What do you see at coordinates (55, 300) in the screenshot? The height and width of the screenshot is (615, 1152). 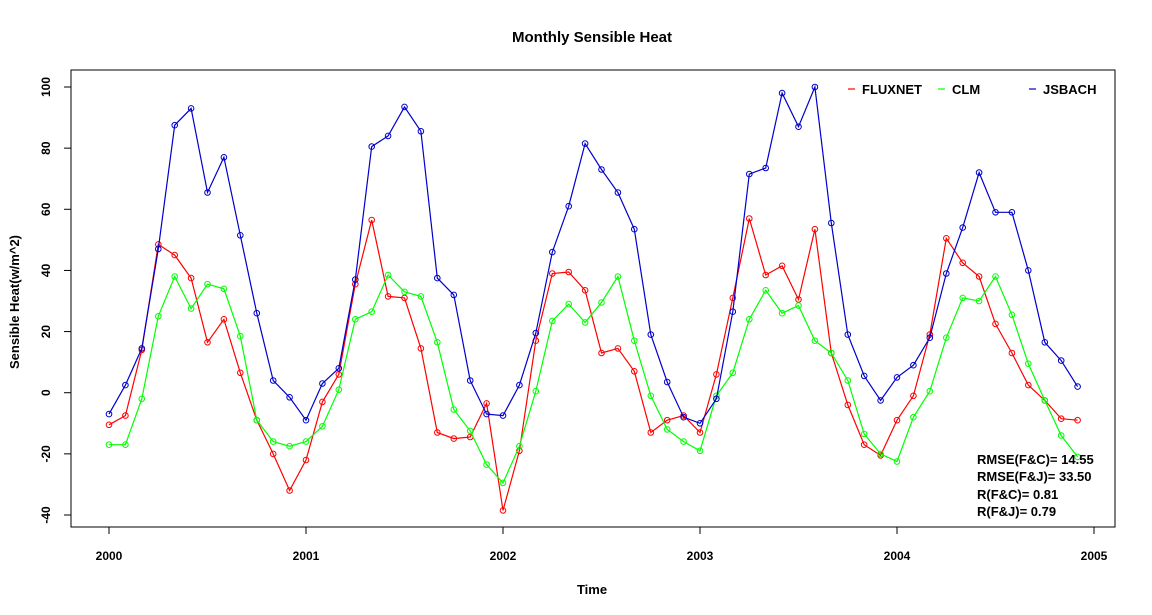 I see `y-axis: -40 -20 0 20 40 60 80 100` at bounding box center [55, 300].